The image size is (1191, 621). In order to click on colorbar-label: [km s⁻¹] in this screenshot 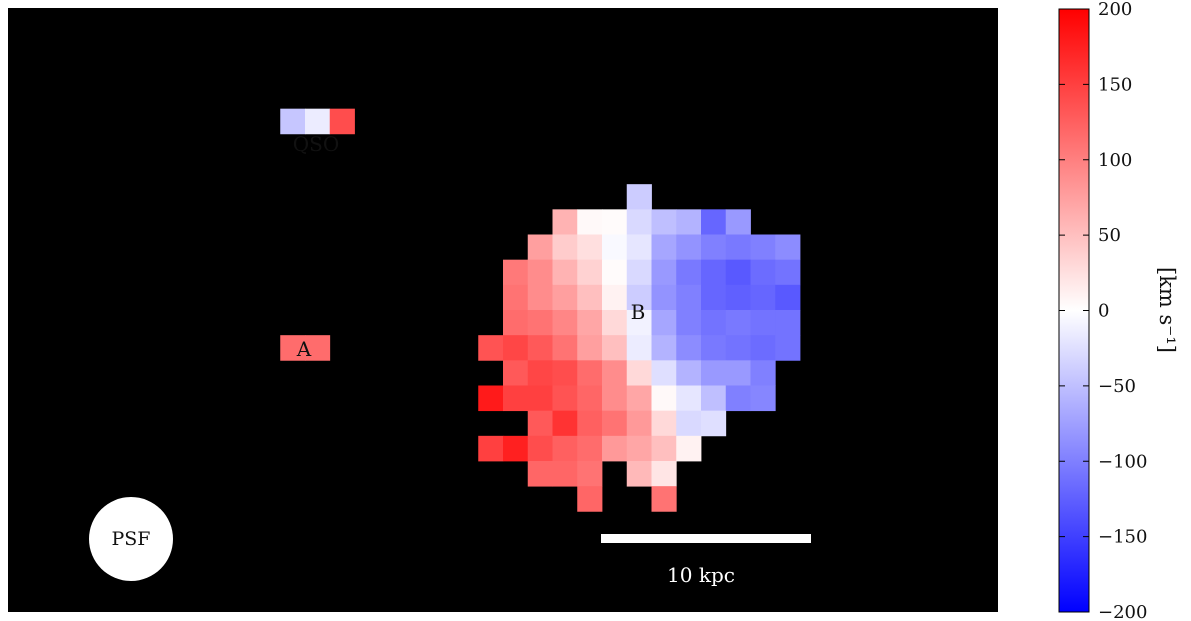, I will do `click(1167, 310)`.